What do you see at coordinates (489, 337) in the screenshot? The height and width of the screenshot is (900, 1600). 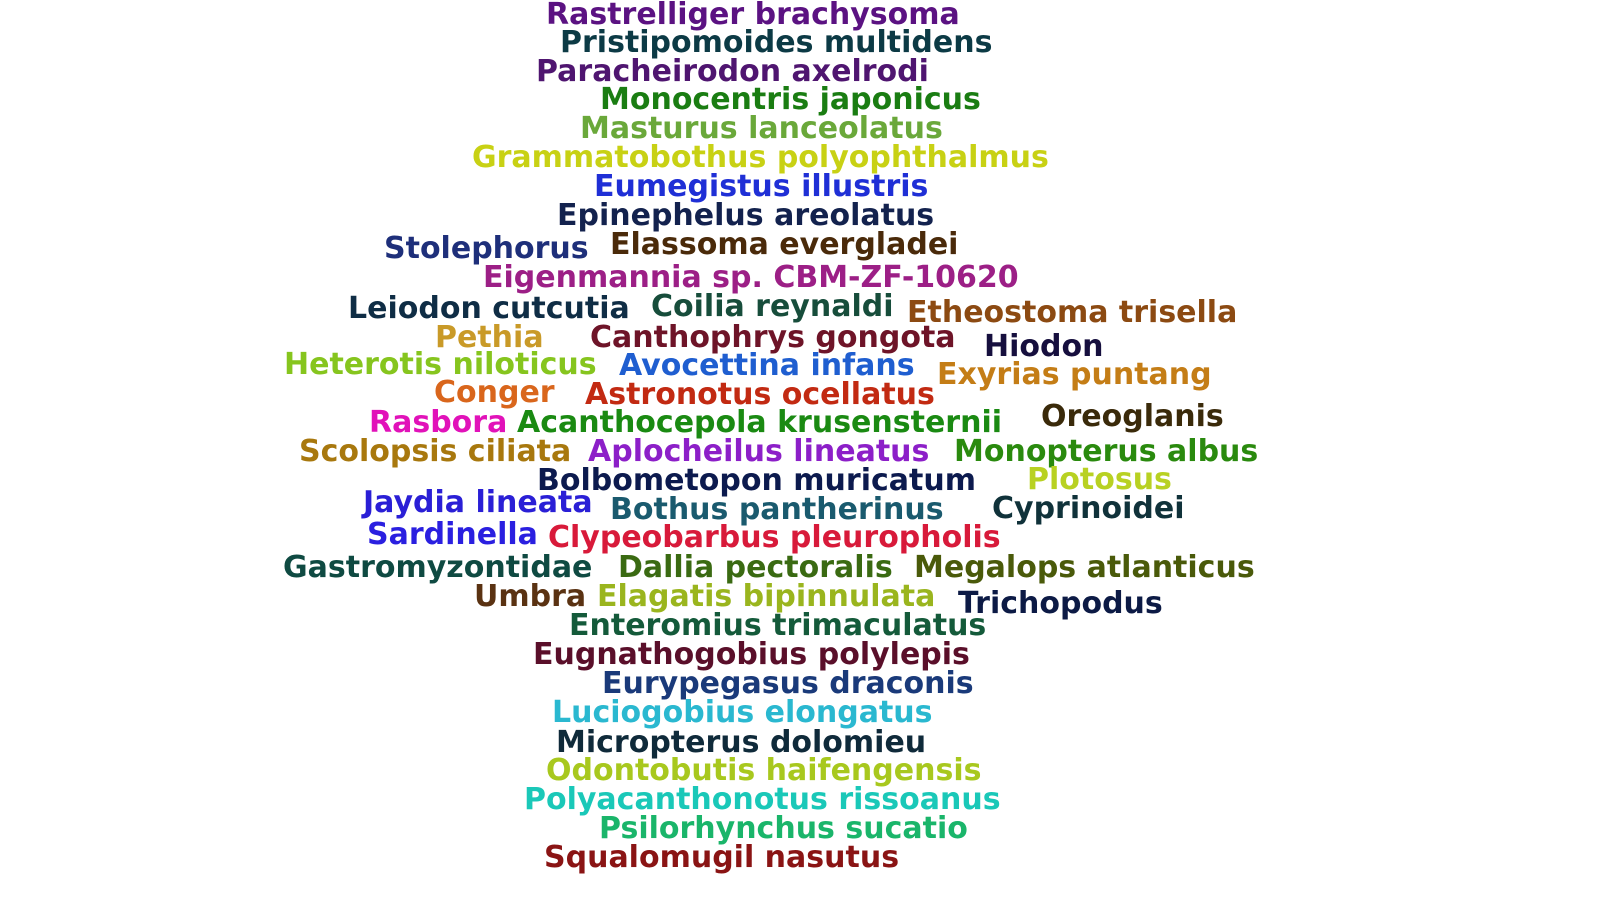 I see `word-cloud-term: Pethia` at bounding box center [489, 337].